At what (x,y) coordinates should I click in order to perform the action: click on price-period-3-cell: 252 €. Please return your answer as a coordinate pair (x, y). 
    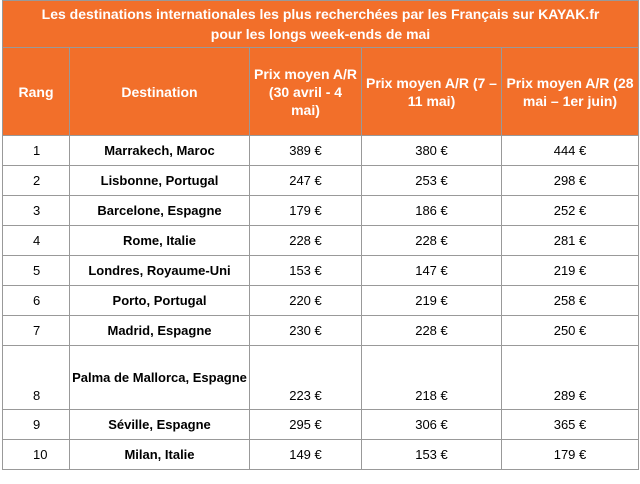
    Looking at the image, I should click on (570, 210).